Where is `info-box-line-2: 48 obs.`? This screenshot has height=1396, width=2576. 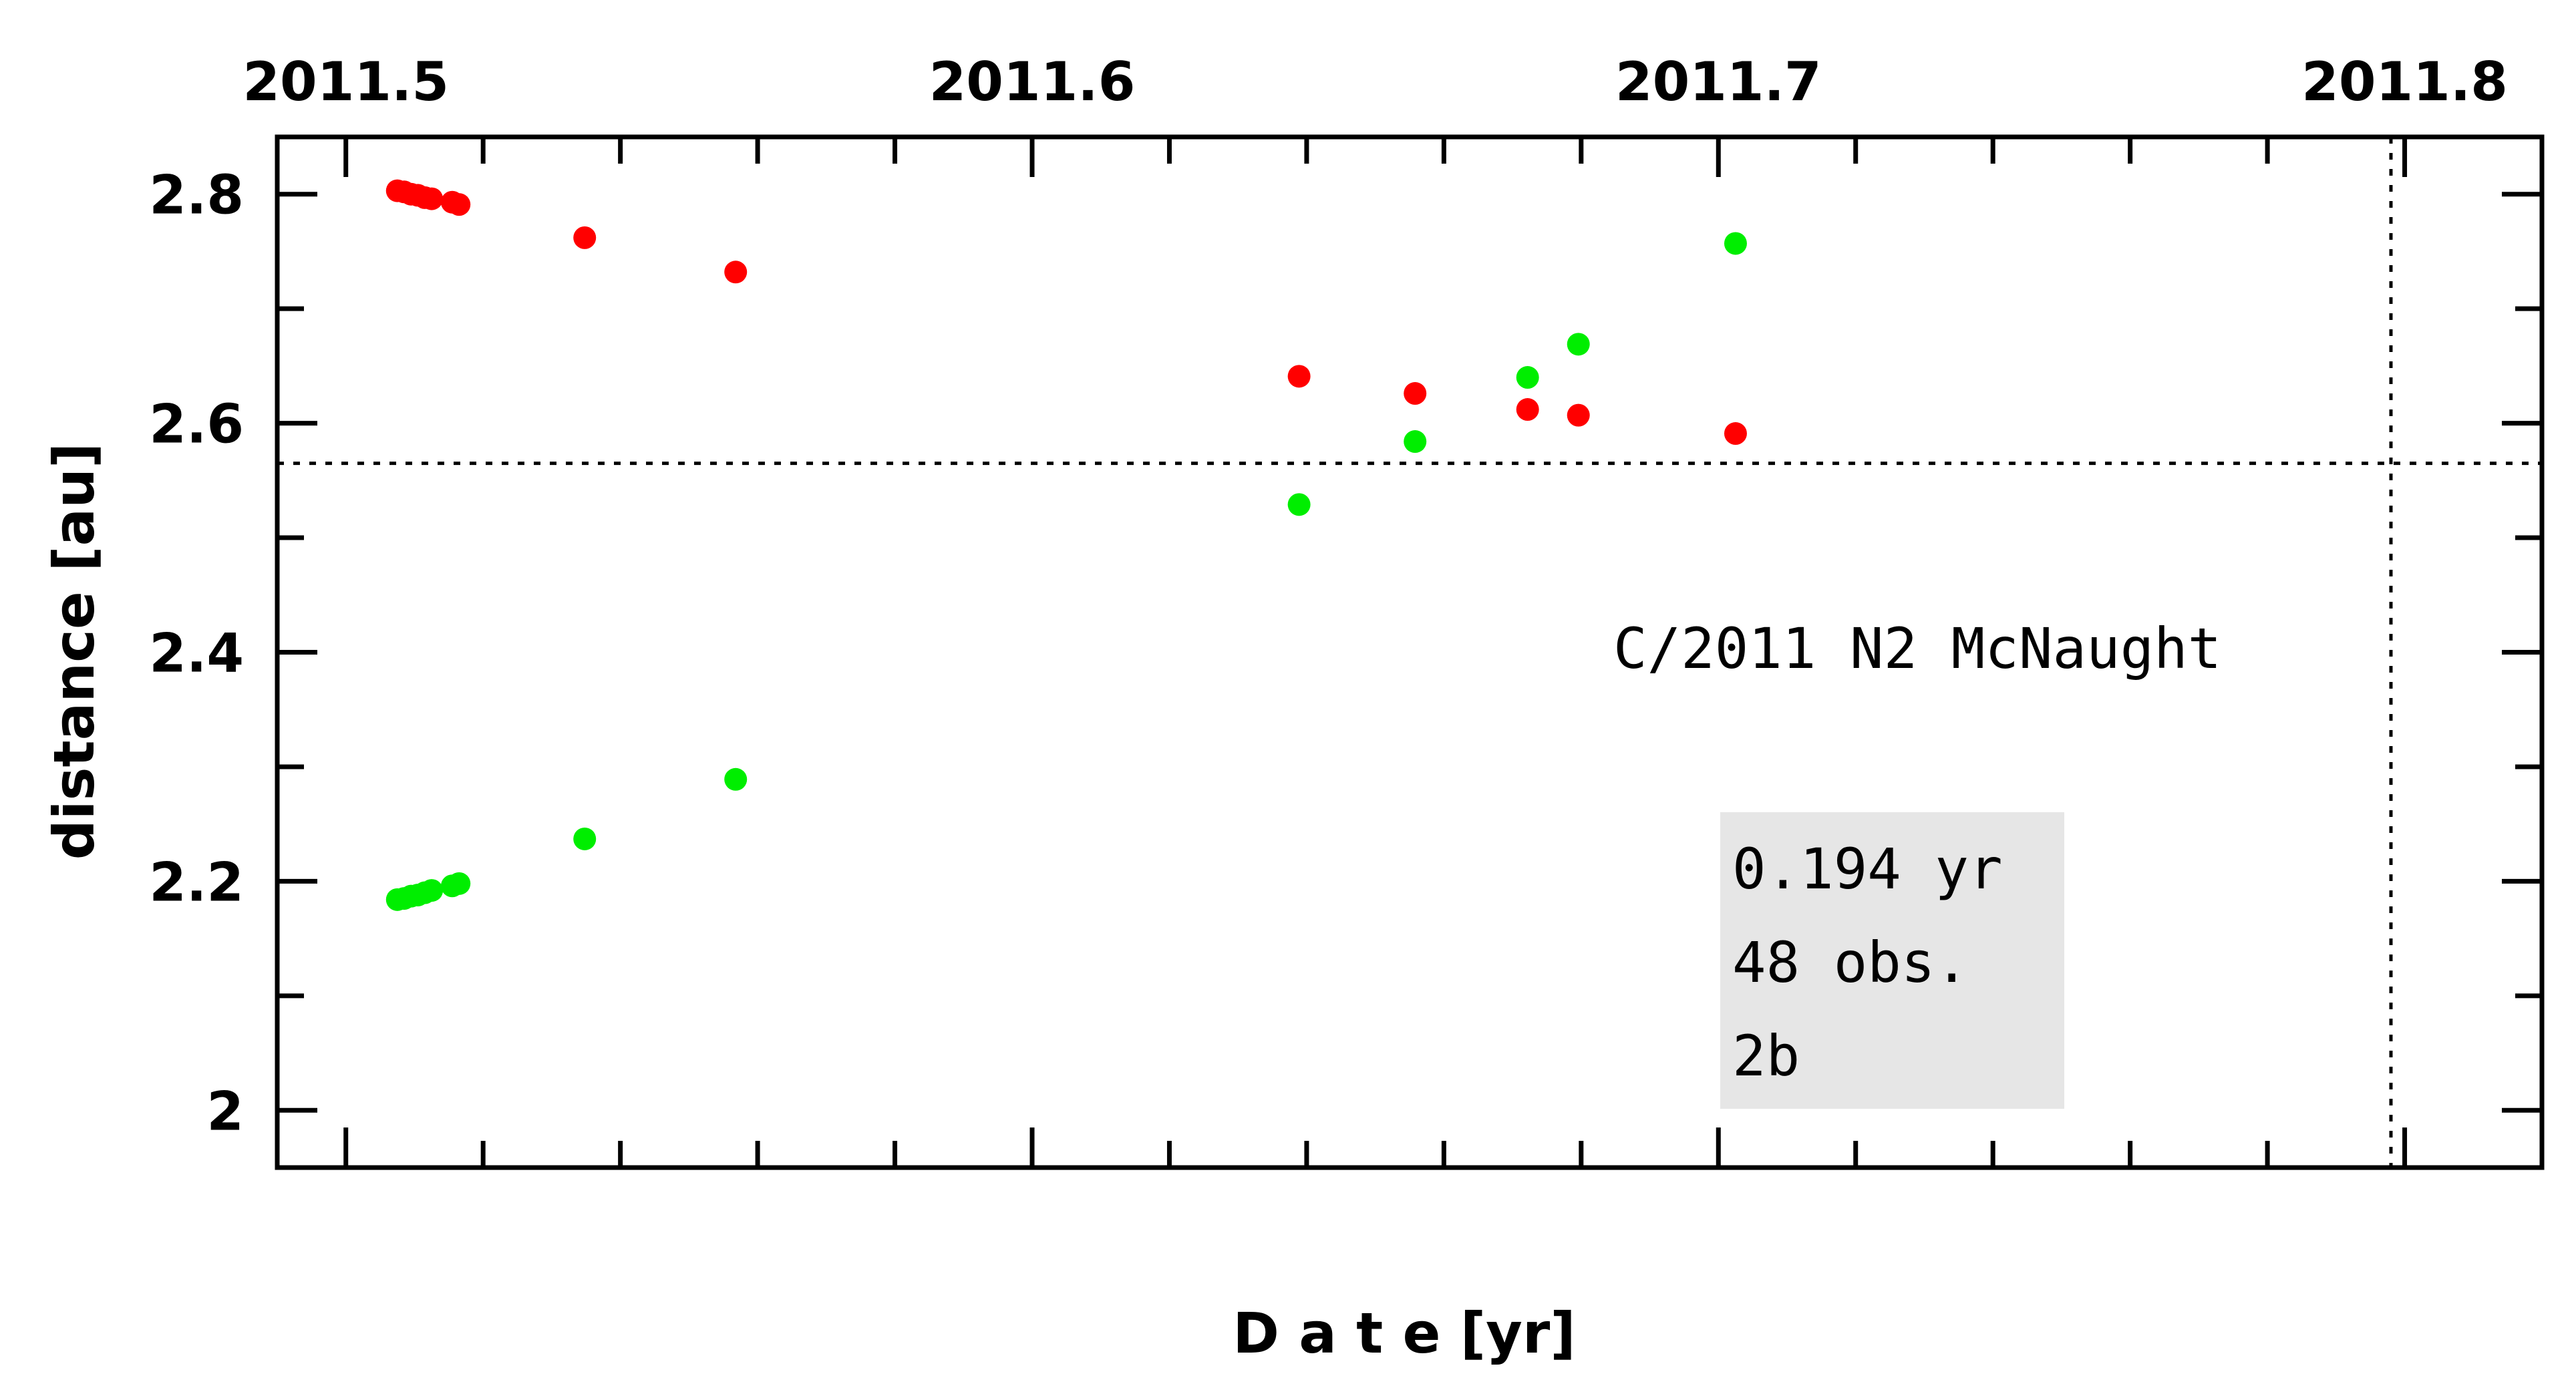 info-box-line-2: 48 obs. is located at coordinates (1850, 962).